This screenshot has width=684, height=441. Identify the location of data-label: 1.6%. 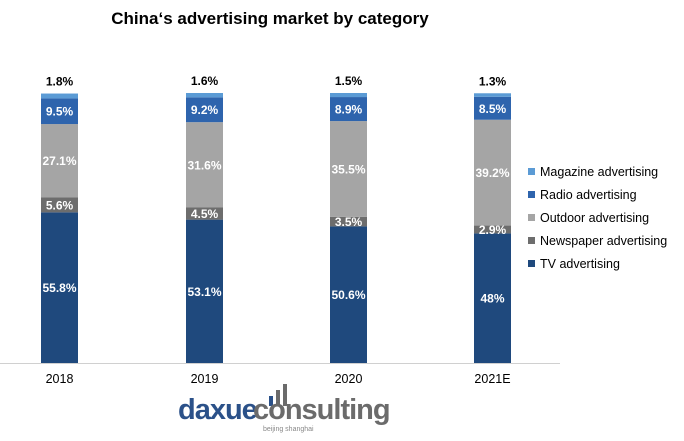
(205, 81).